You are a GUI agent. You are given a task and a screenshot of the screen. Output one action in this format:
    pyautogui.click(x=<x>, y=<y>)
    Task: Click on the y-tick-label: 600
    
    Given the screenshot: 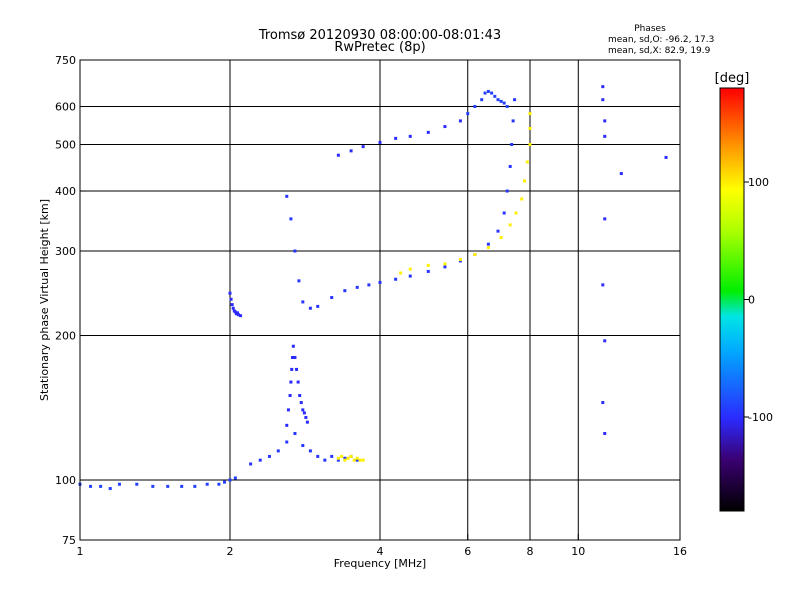 What is the action you would take?
    pyautogui.click(x=65, y=107)
    